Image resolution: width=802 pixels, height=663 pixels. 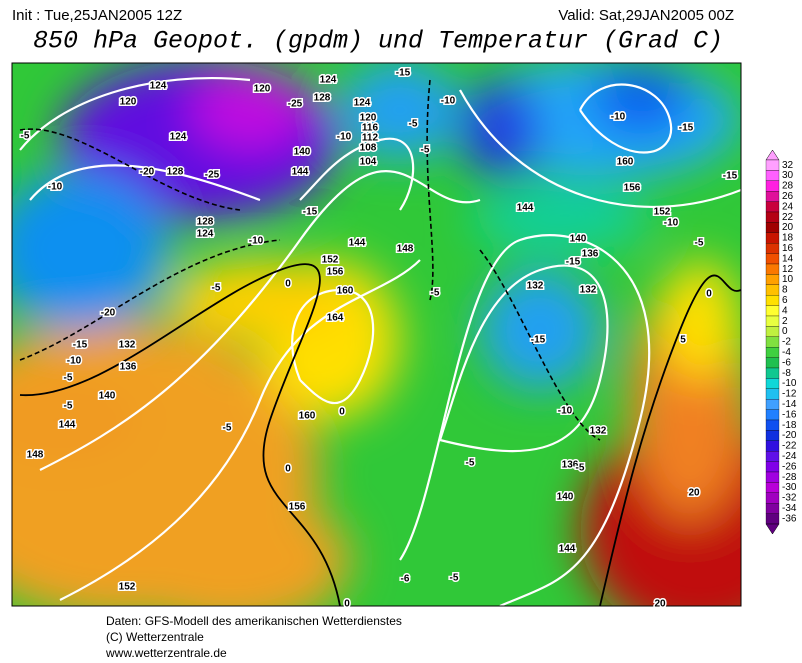 I want to click on legend-label: -34, so click(x=789, y=508).